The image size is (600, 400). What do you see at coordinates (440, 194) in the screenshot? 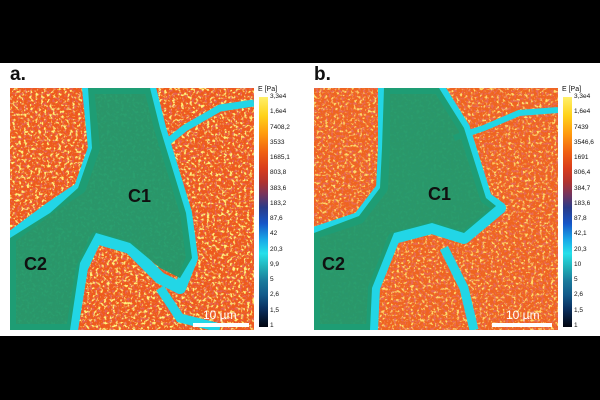
I see `panel-b-region-c1: C1` at bounding box center [440, 194].